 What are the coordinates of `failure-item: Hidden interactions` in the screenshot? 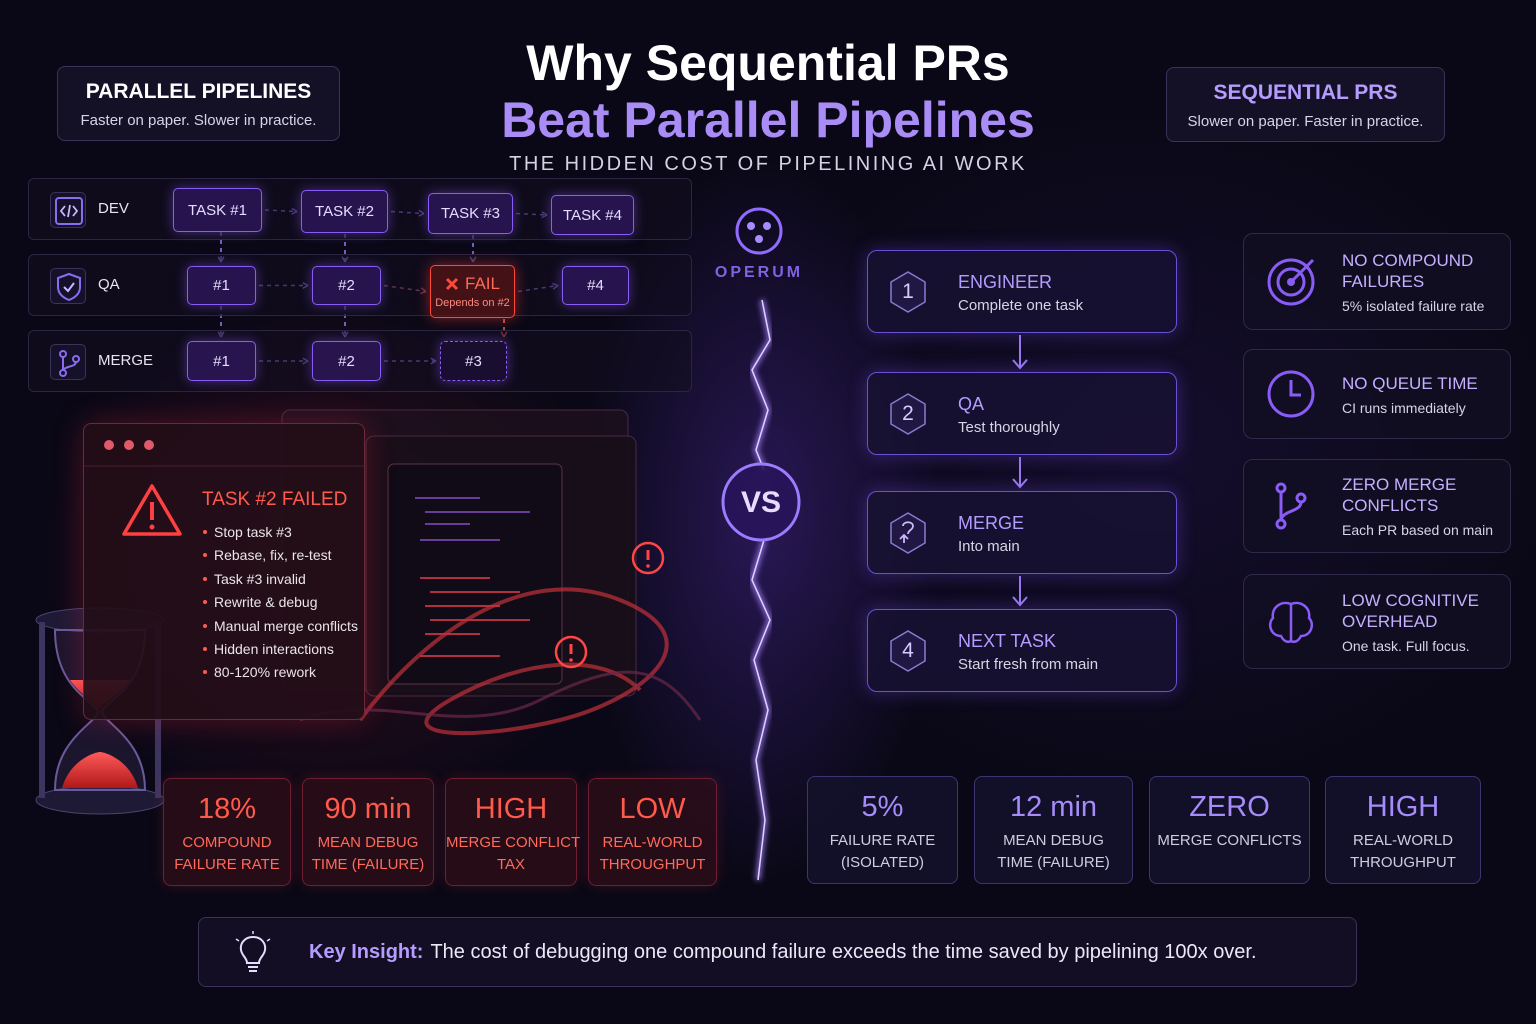 It's located at (274, 649).